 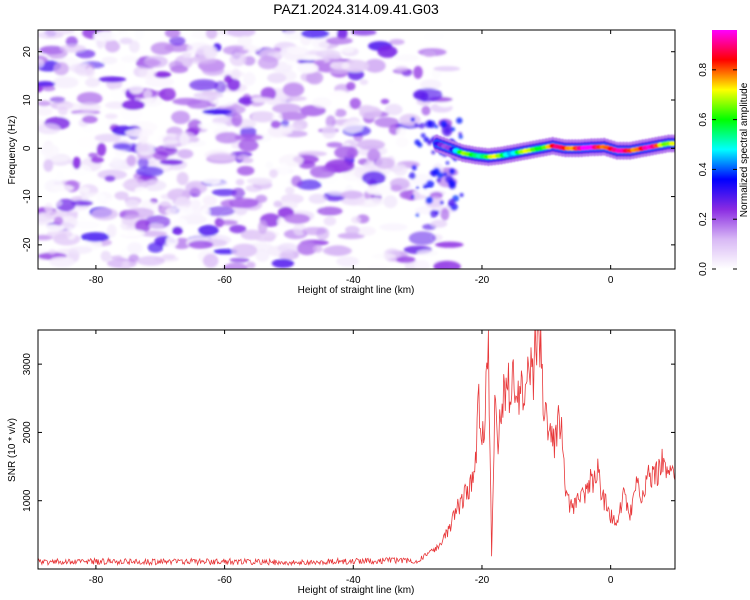 What do you see at coordinates (703, 69) in the screenshot?
I see `colorbar-tick-label: 0.8` at bounding box center [703, 69].